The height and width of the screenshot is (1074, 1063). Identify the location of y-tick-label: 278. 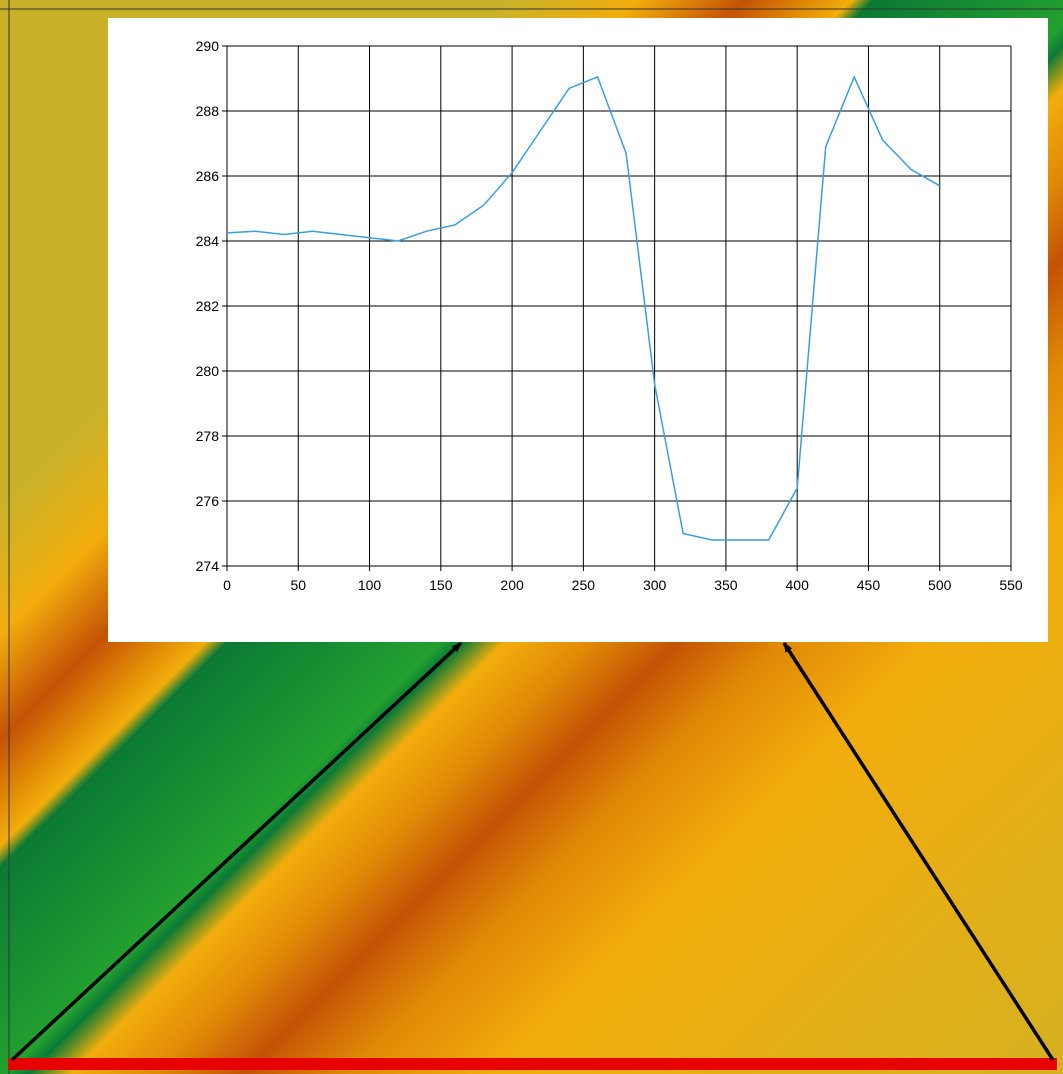
(208, 436).